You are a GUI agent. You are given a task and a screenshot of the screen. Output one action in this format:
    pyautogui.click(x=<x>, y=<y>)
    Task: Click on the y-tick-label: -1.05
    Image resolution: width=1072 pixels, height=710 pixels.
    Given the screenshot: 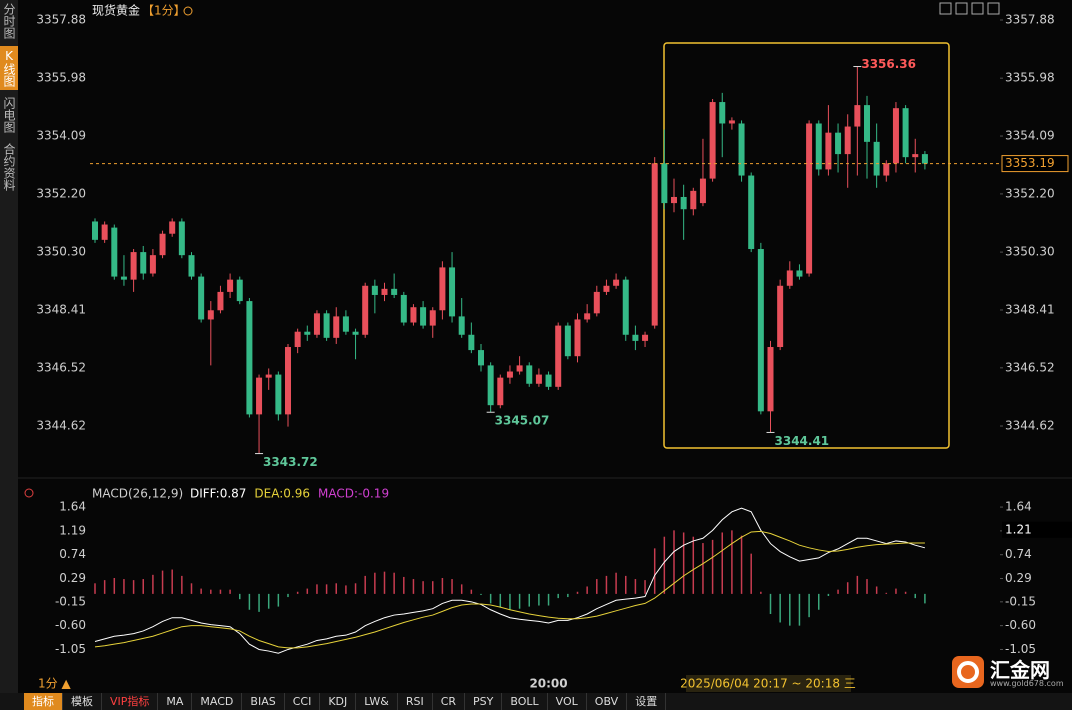 What is the action you would take?
    pyautogui.click(x=70, y=649)
    